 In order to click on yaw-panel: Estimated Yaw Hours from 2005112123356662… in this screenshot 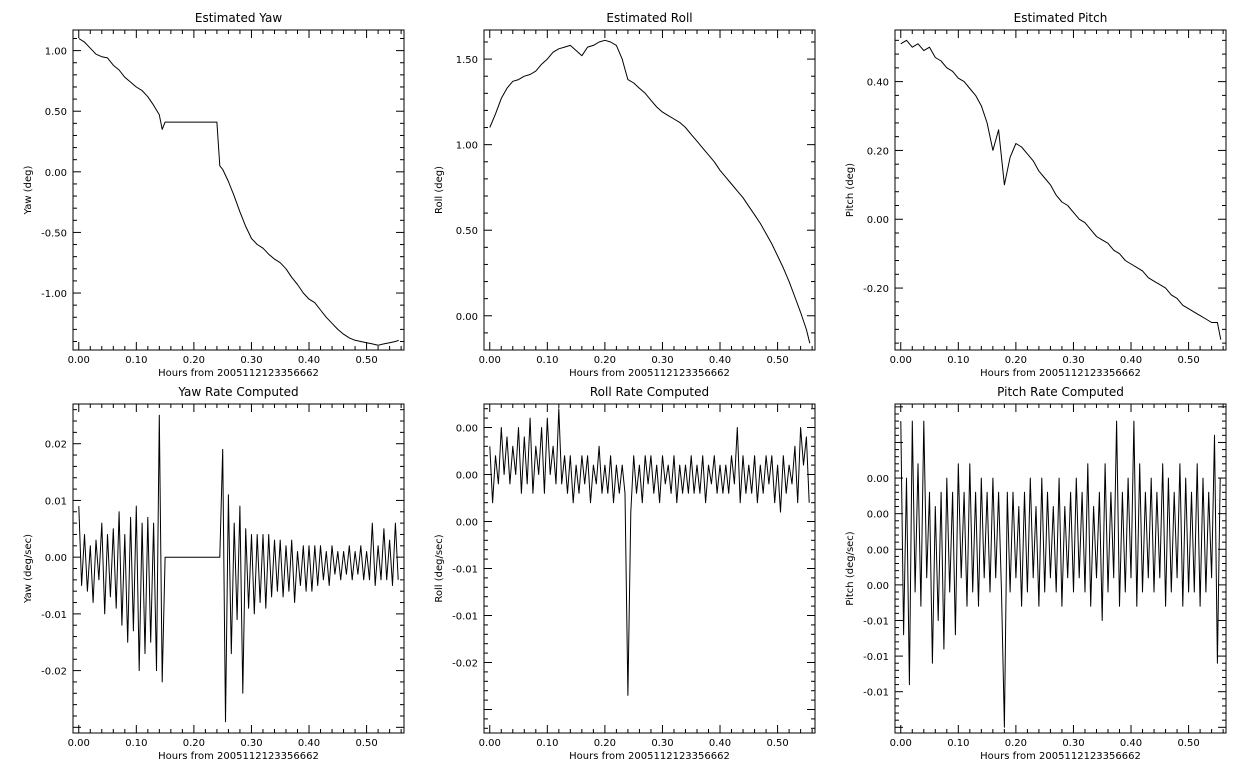, I will do `click(214, 195)`.